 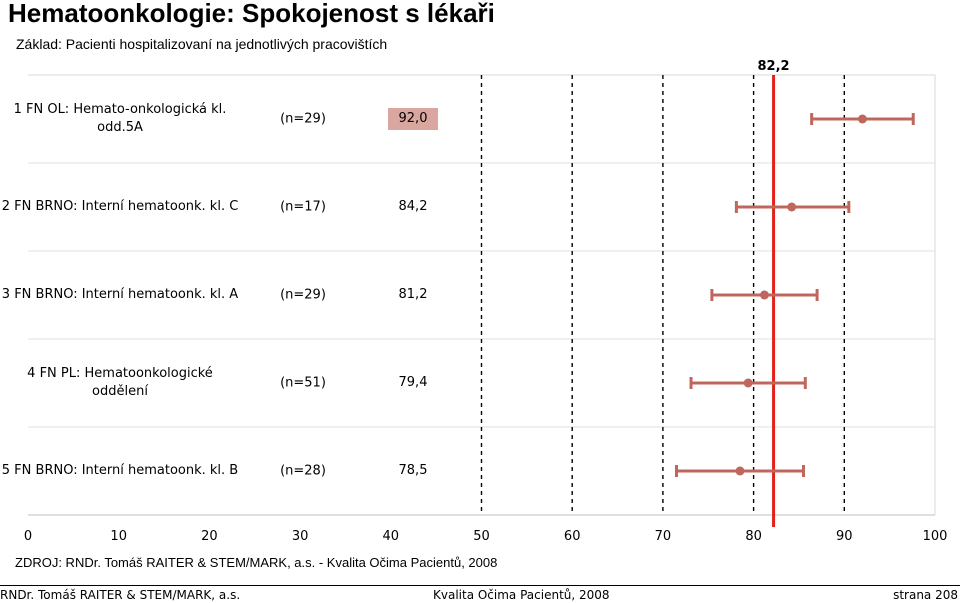 I want to click on sample-size-label: (n=17), so click(x=303, y=207).